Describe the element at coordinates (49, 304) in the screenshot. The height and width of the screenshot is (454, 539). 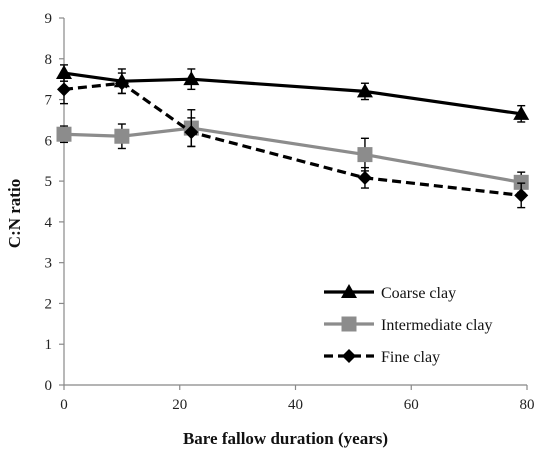
I see `y-tick-label: 2` at that location.